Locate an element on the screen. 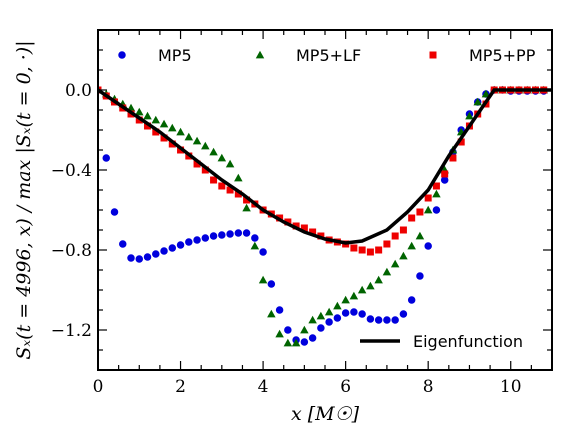  x-tick-label: 10 is located at coordinates (511, 387).